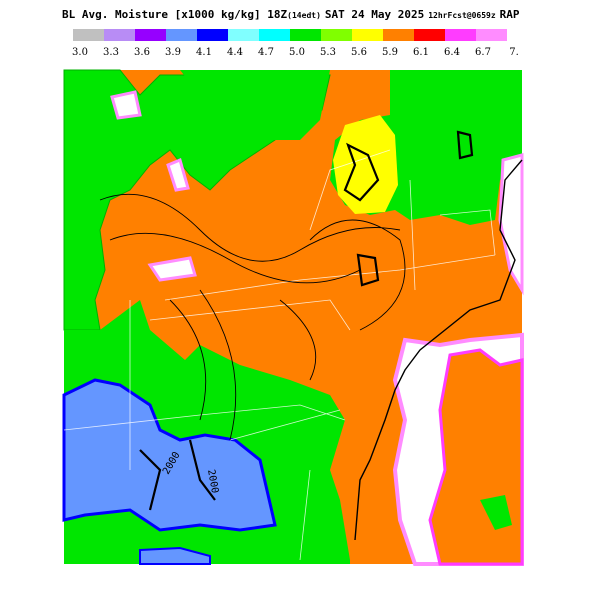  What do you see at coordinates (511, 224) in the screenshot?
I see `white-region` at bounding box center [511, 224].